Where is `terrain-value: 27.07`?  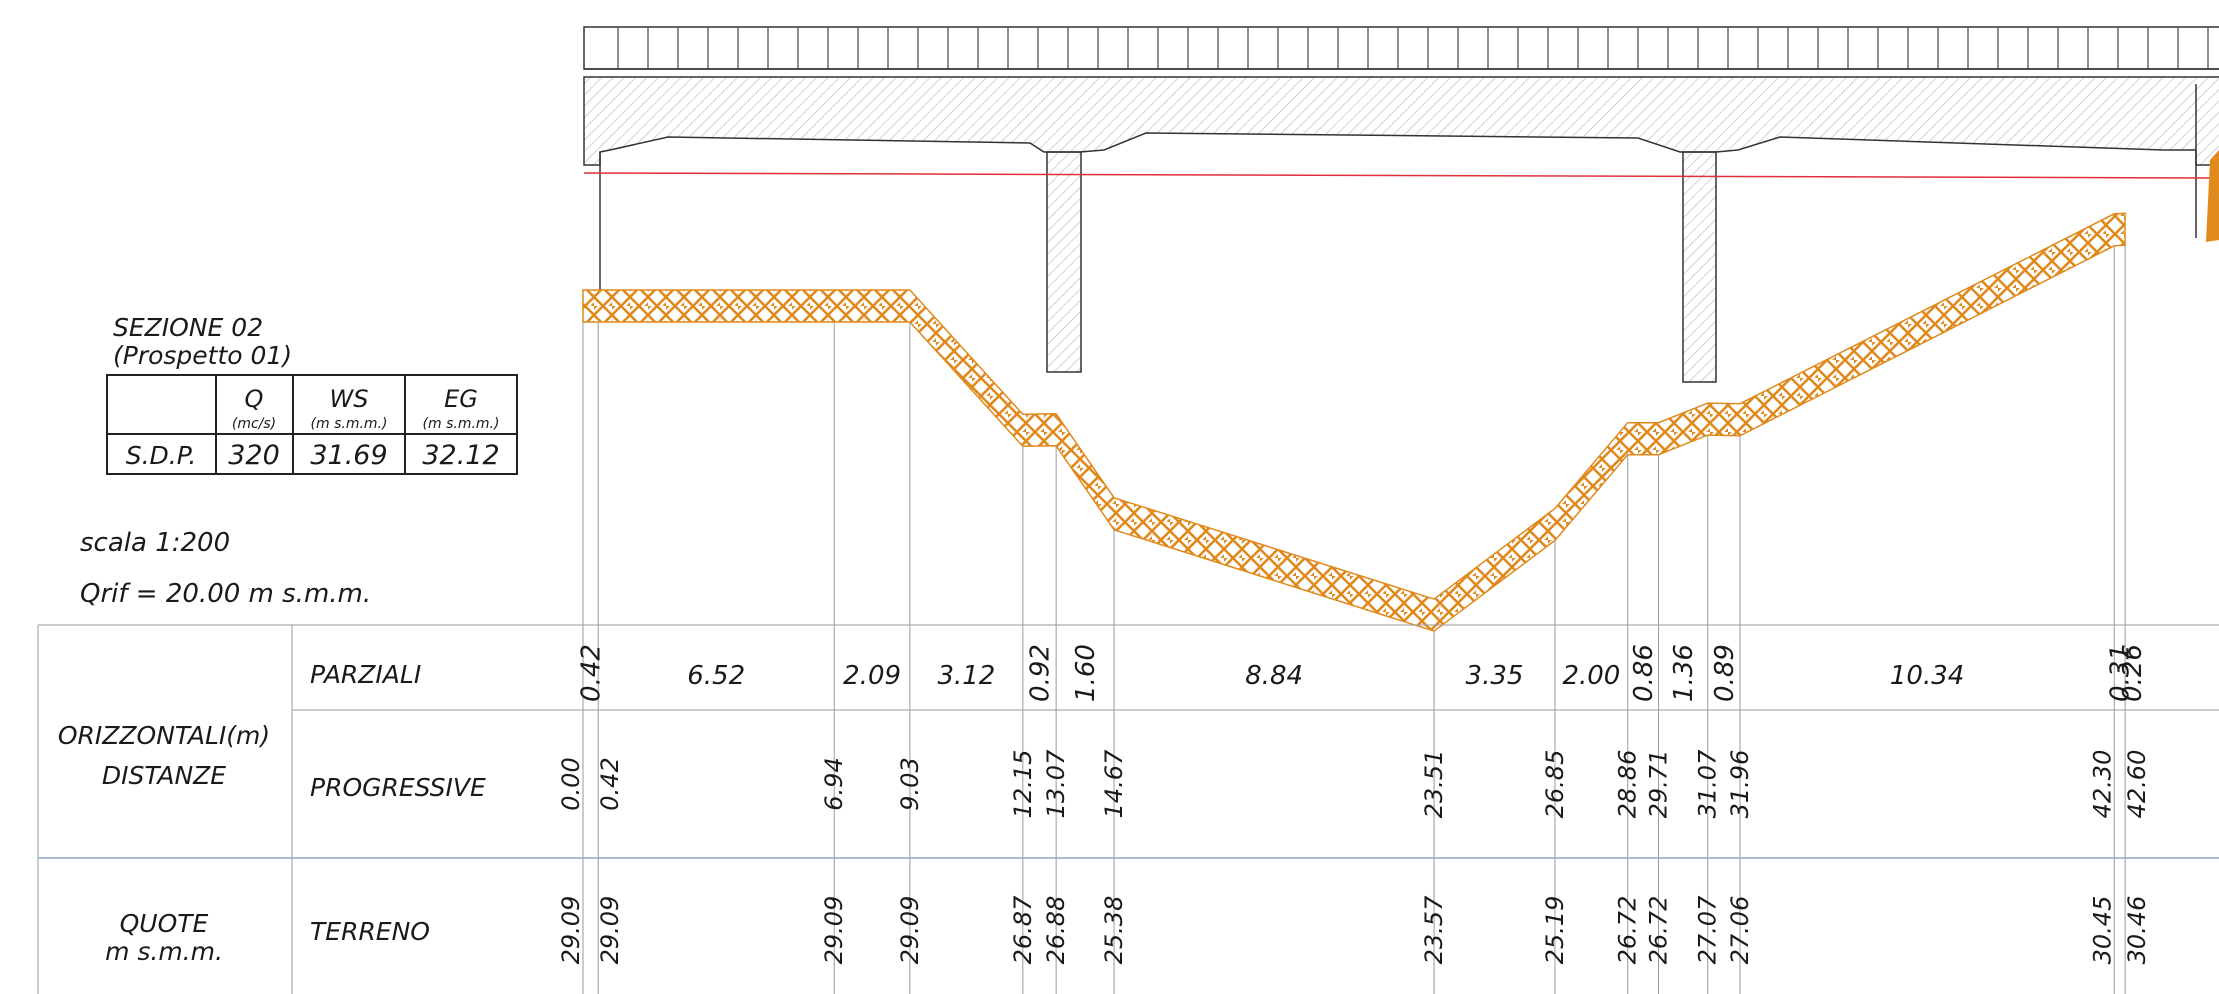 terrain-value: 27.07 is located at coordinates (1708, 929).